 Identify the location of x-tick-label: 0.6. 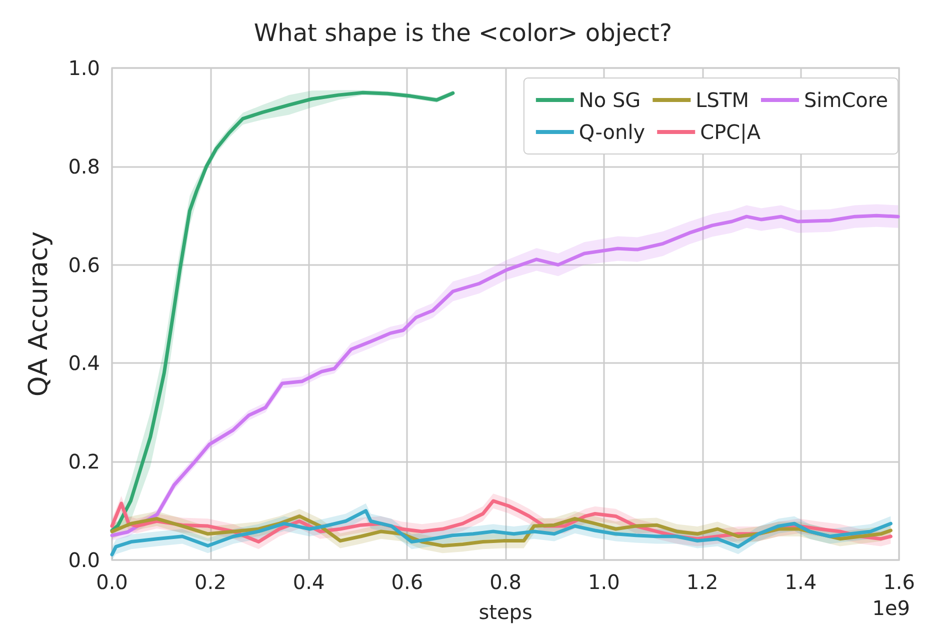
(407, 582).